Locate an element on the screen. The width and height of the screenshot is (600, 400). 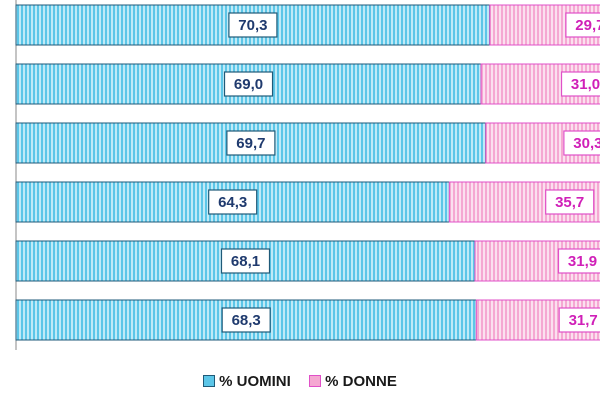
legend-swatch-uomini is located at coordinates (209, 381).